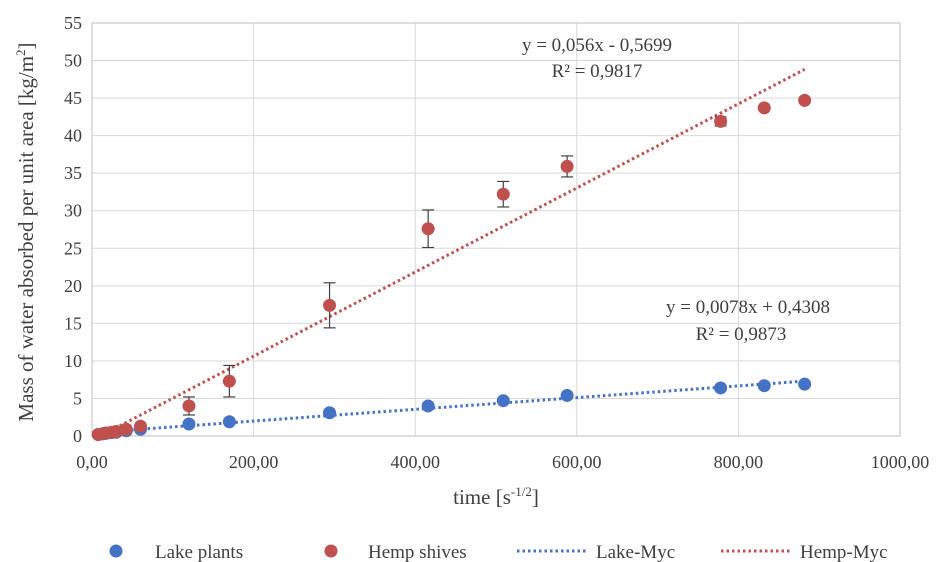 The width and height of the screenshot is (938, 562). What do you see at coordinates (77, 436) in the screenshot?
I see `y-tick-label: 0` at bounding box center [77, 436].